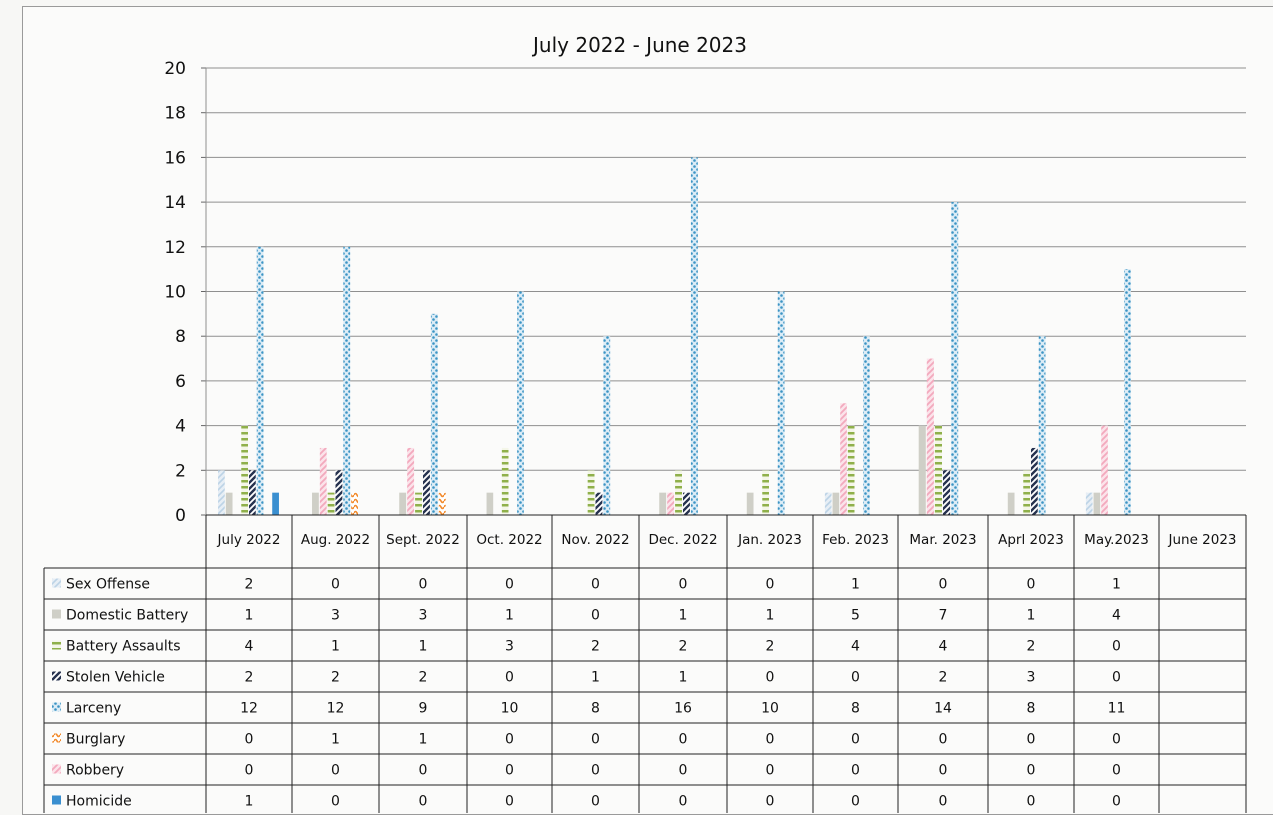 The height and width of the screenshot is (815, 1273). What do you see at coordinates (943, 709) in the screenshot?
I see `table-cell: 14` at bounding box center [943, 709].